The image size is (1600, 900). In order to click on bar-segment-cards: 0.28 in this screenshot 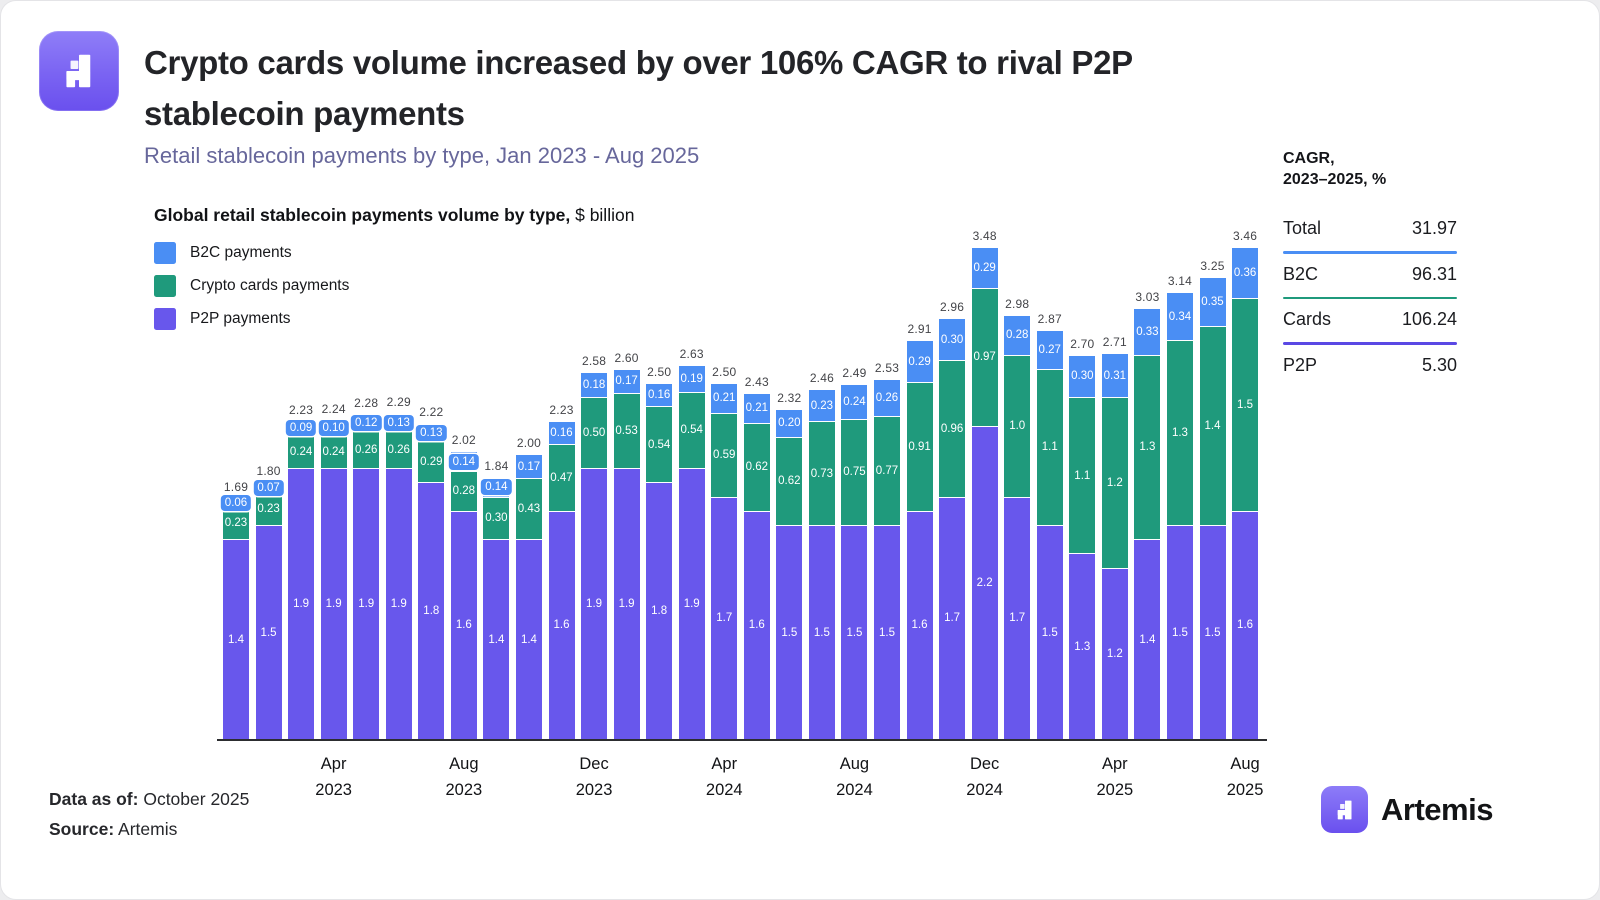, I will do `click(463, 492)`.